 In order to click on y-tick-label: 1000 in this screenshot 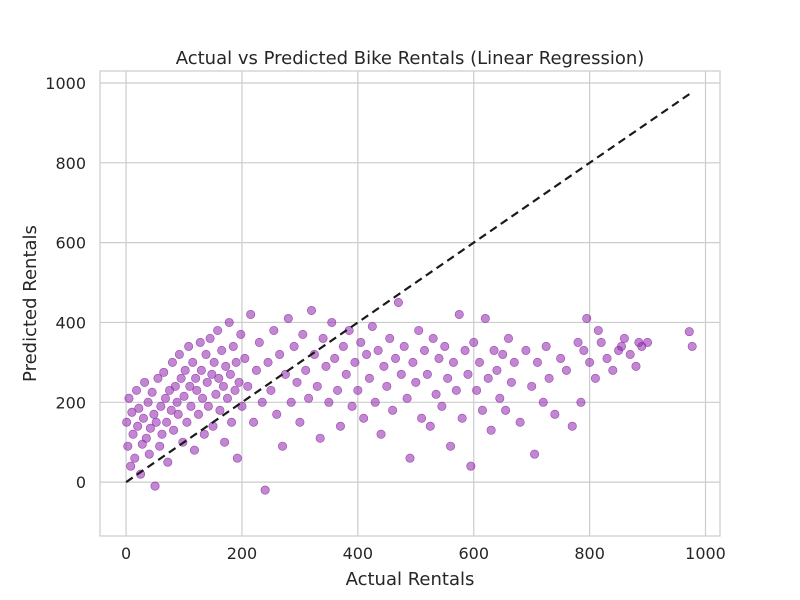, I will do `click(65, 83)`.